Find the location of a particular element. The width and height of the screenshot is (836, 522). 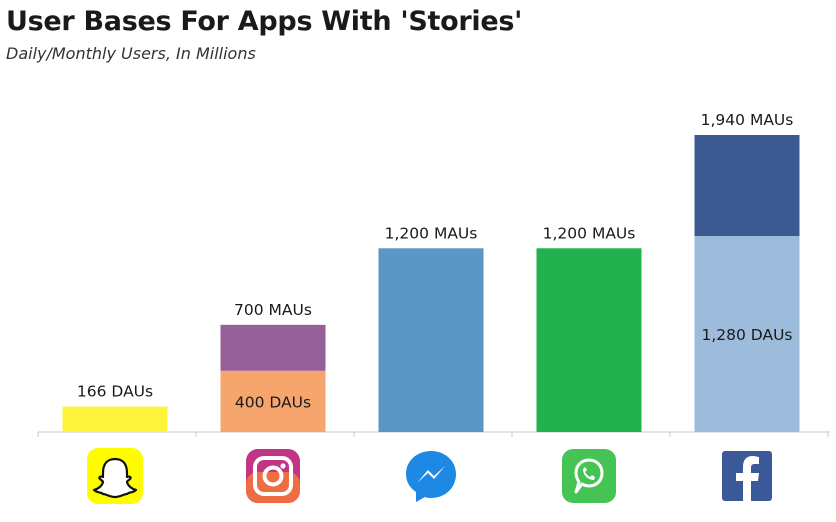

bar-whatsapp-maus is located at coordinates (589, 340).